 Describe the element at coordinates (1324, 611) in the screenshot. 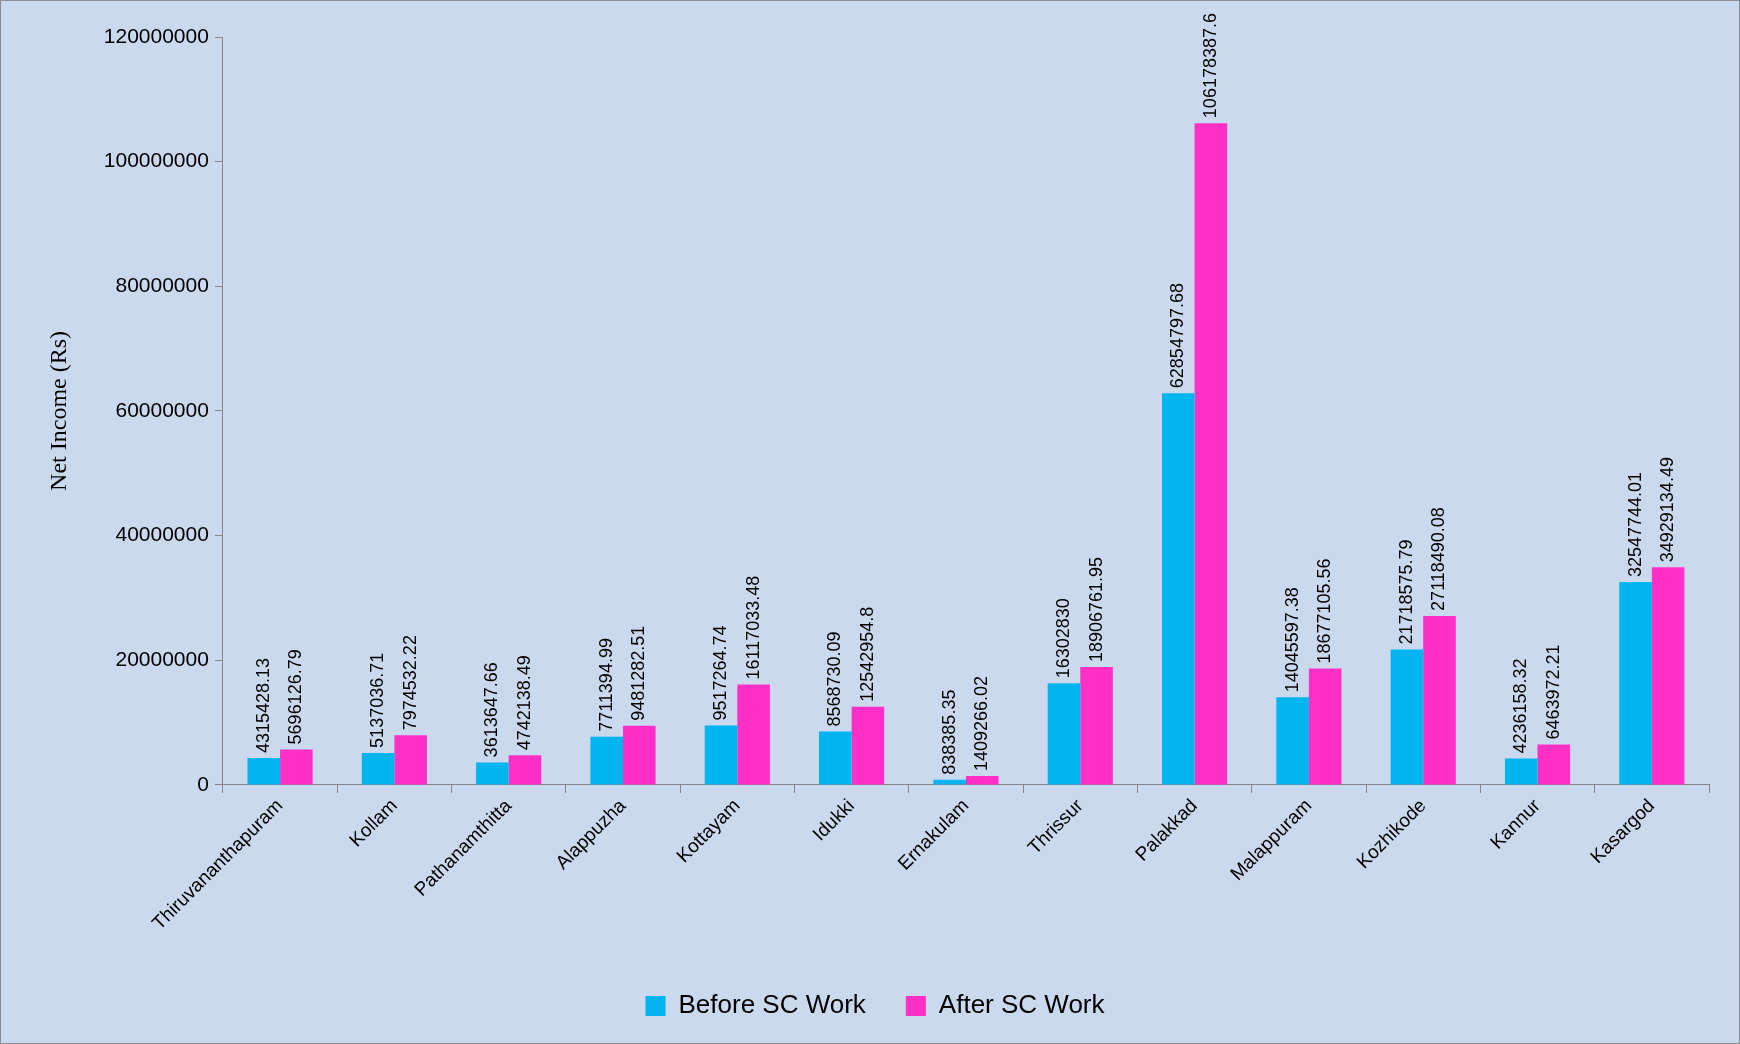

I see `data-label: 18677105.56` at that location.